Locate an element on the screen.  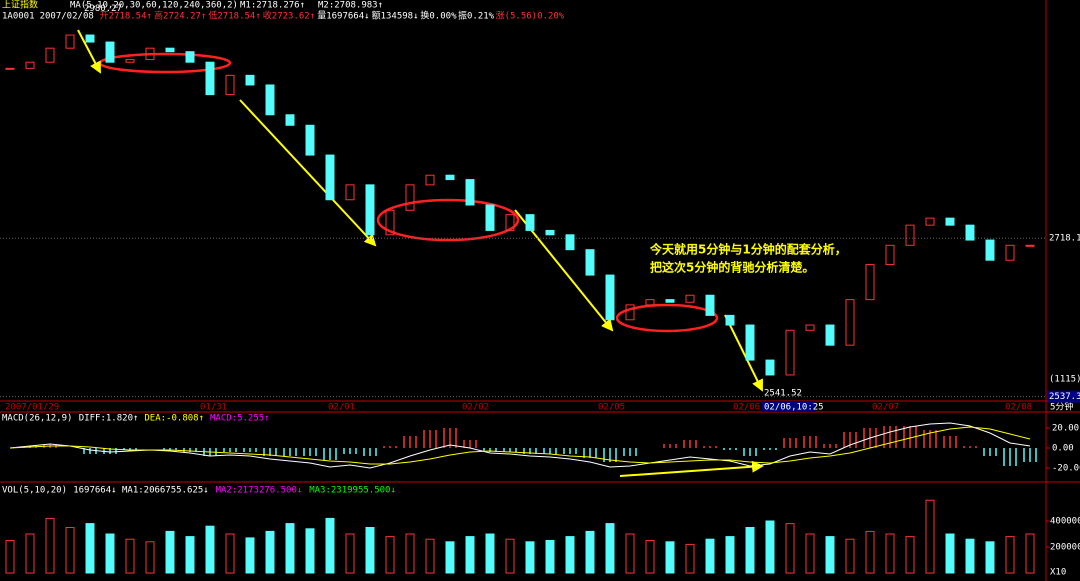
quote-field: 涨(5.56)0.20% is located at coordinates (530, 16).